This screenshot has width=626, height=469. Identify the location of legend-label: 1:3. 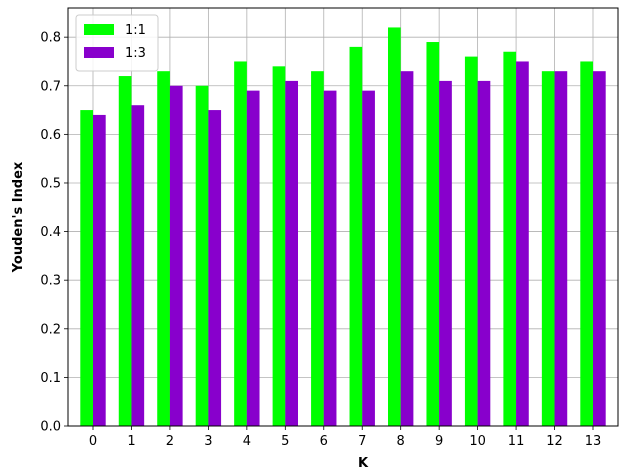
(135, 53).